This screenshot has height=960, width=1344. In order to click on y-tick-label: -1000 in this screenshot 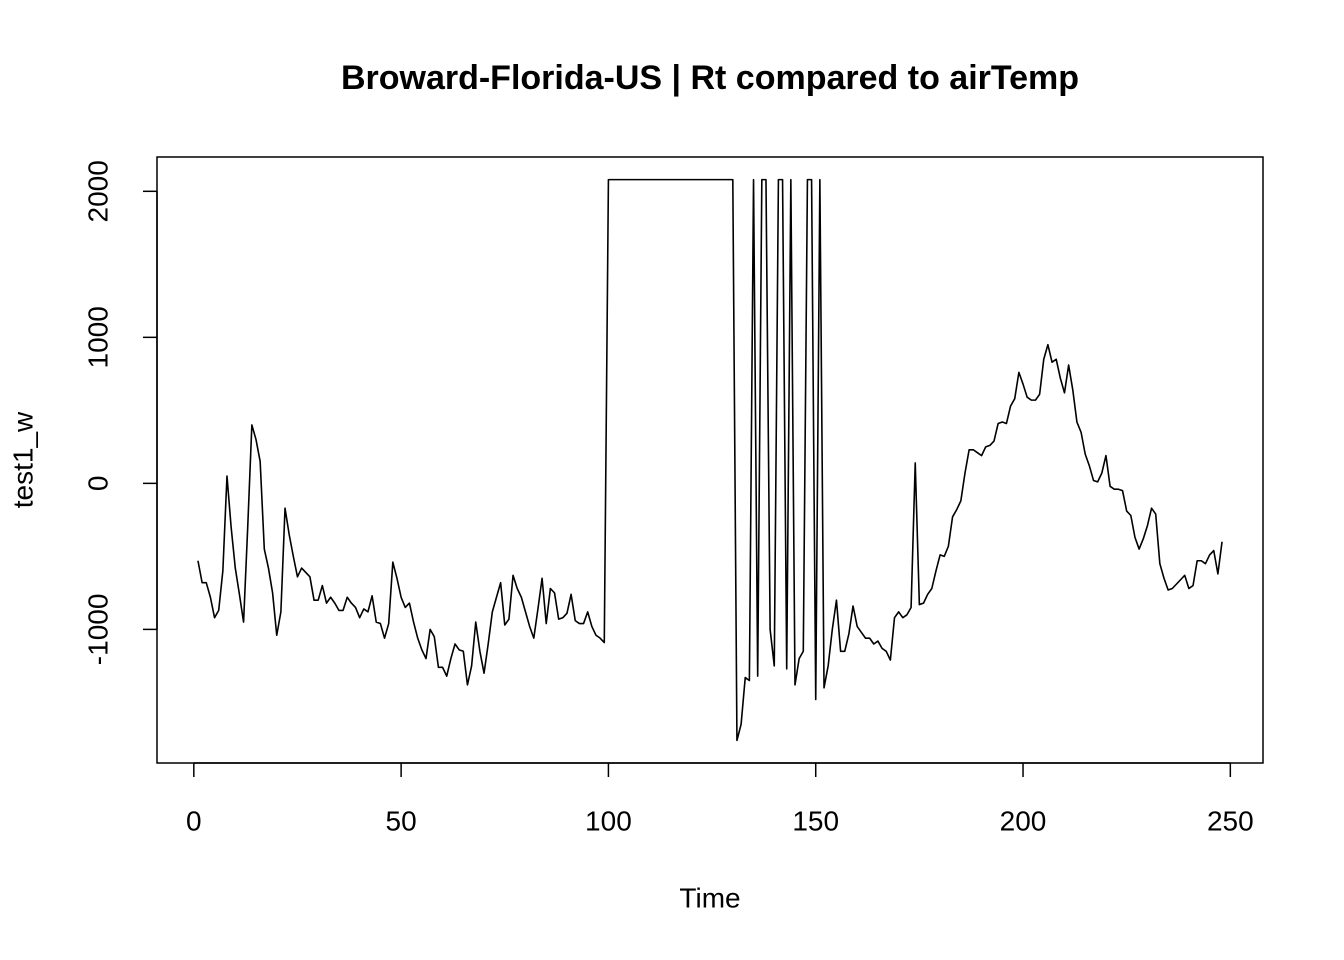, I will do `click(97, 630)`.